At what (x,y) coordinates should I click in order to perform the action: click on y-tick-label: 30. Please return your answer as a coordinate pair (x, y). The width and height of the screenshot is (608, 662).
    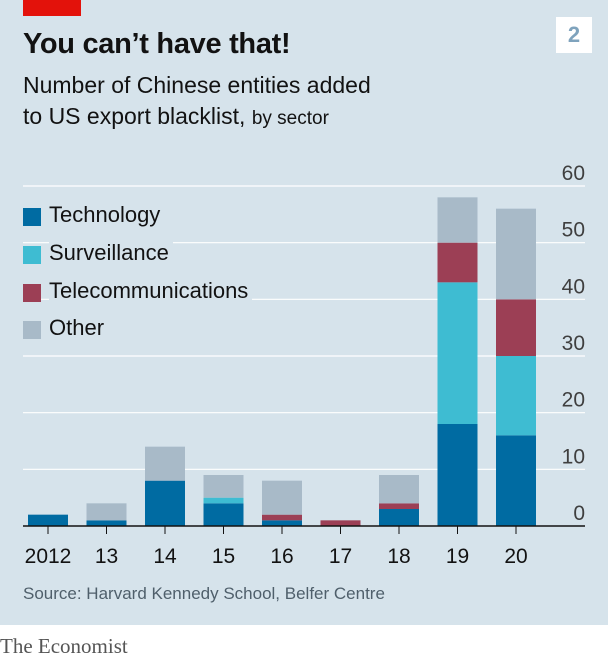
    Looking at the image, I should click on (573, 343).